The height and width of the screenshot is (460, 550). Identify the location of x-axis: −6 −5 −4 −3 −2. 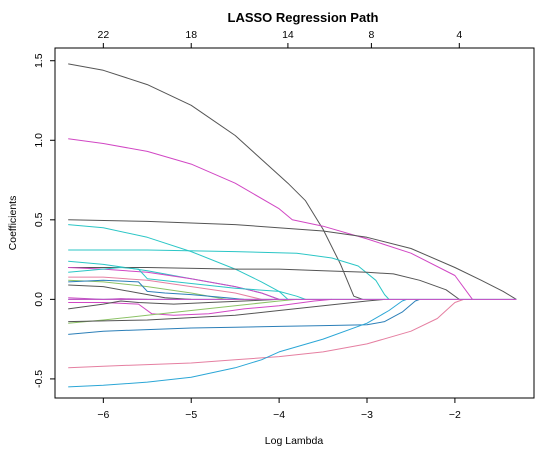
(279, 409).